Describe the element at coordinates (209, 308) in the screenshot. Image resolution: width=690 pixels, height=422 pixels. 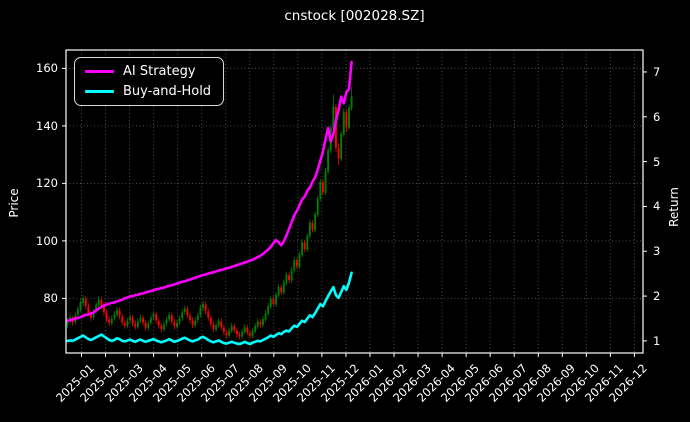
I see `buy-and-hold-line` at that location.